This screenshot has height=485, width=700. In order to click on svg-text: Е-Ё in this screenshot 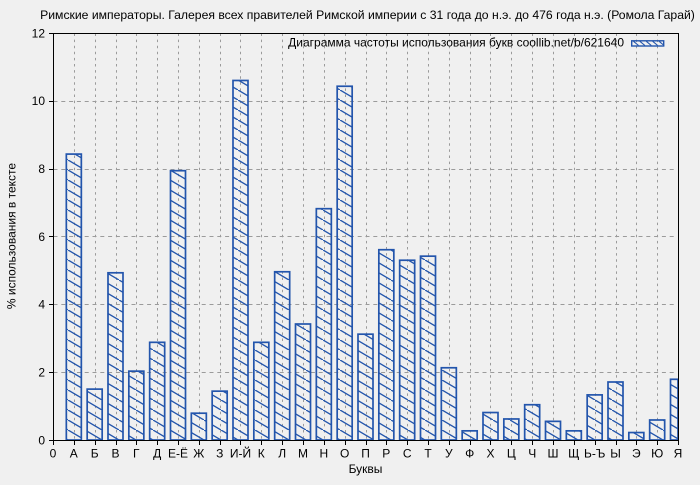, I will do `click(178, 454)`.